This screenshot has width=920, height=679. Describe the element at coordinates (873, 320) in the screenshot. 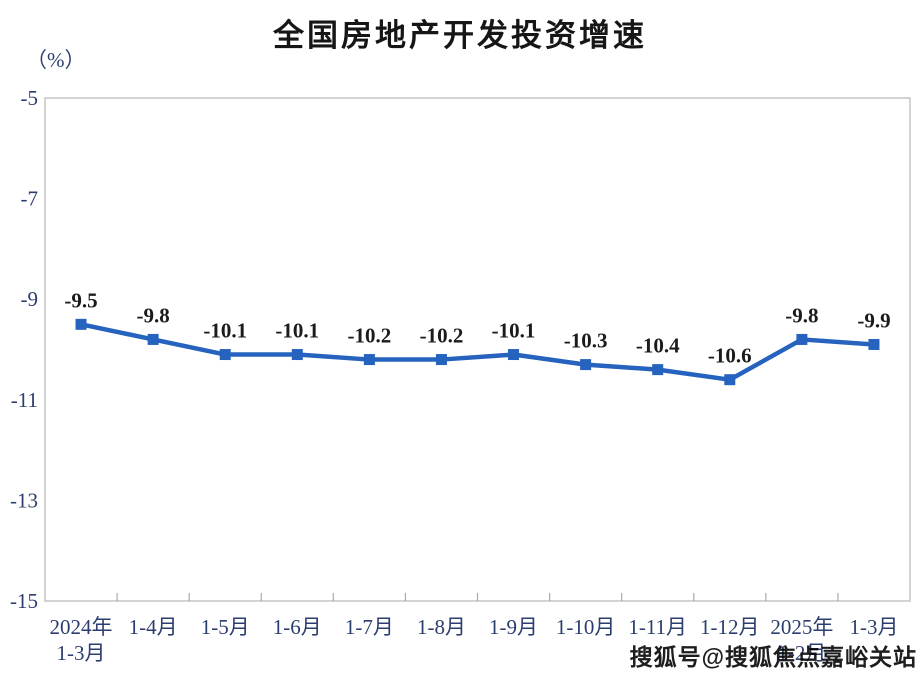

I see `data-point-label: -9.9` at that location.